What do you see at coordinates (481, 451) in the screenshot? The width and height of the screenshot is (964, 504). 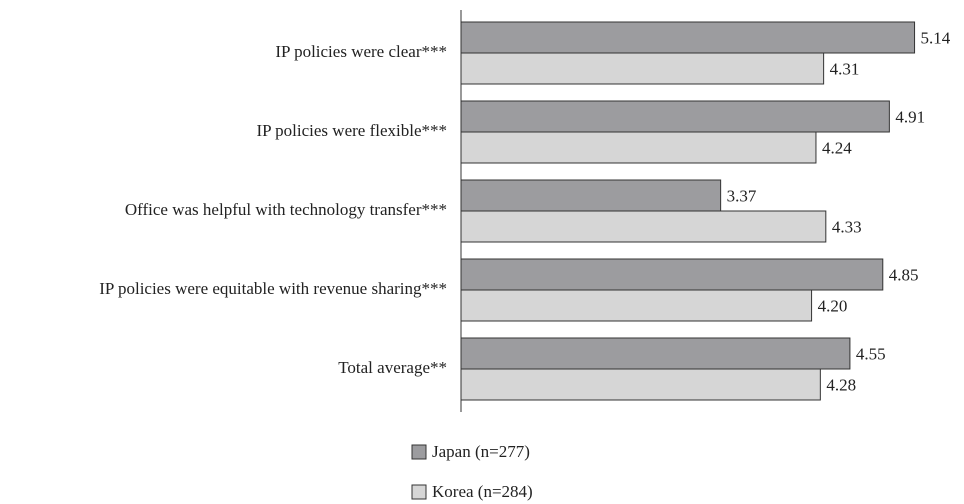 I see `legend-label: Japan (n=277)` at bounding box center [481, 451].